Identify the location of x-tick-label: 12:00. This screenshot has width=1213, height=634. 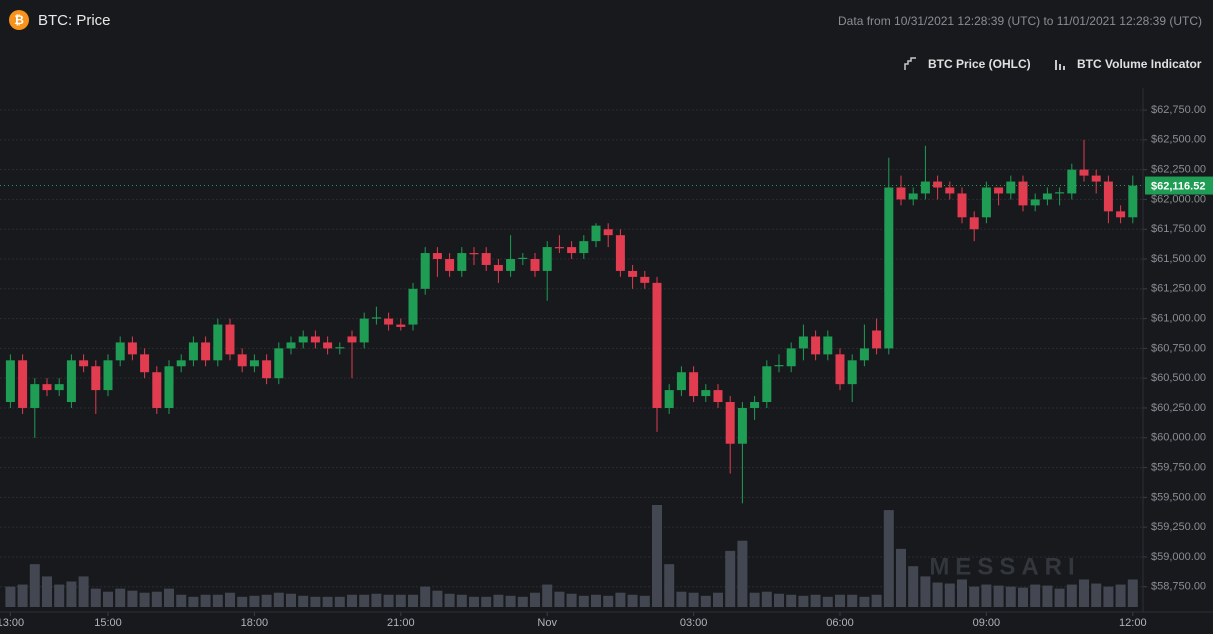
(1133, 623).